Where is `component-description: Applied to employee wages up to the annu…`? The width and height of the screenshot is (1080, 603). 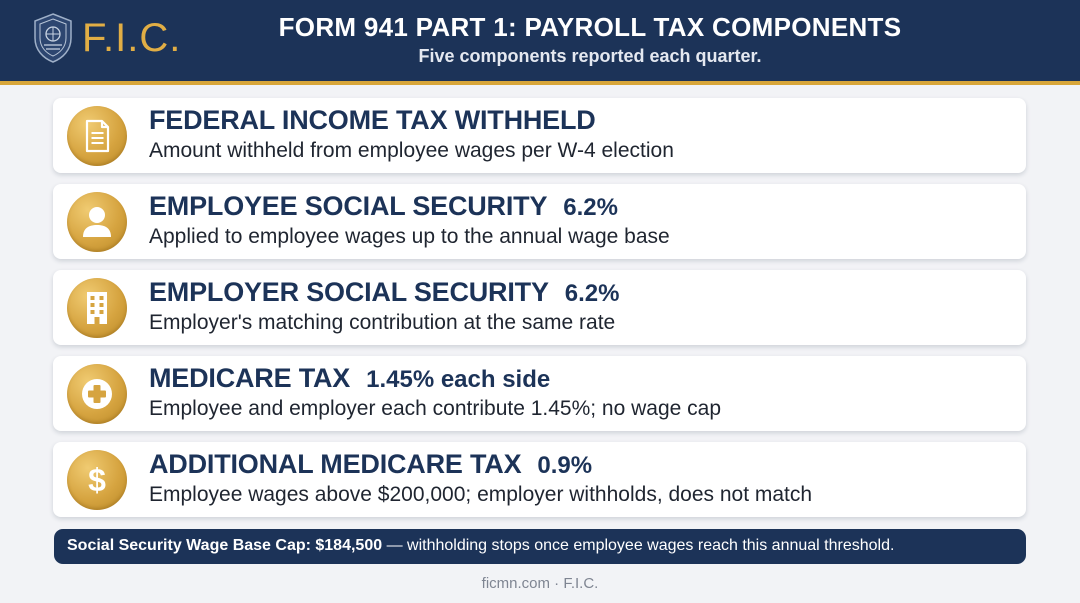
component-description: Applied to employee wages up to the annu… is located at coordinates (409, 236).